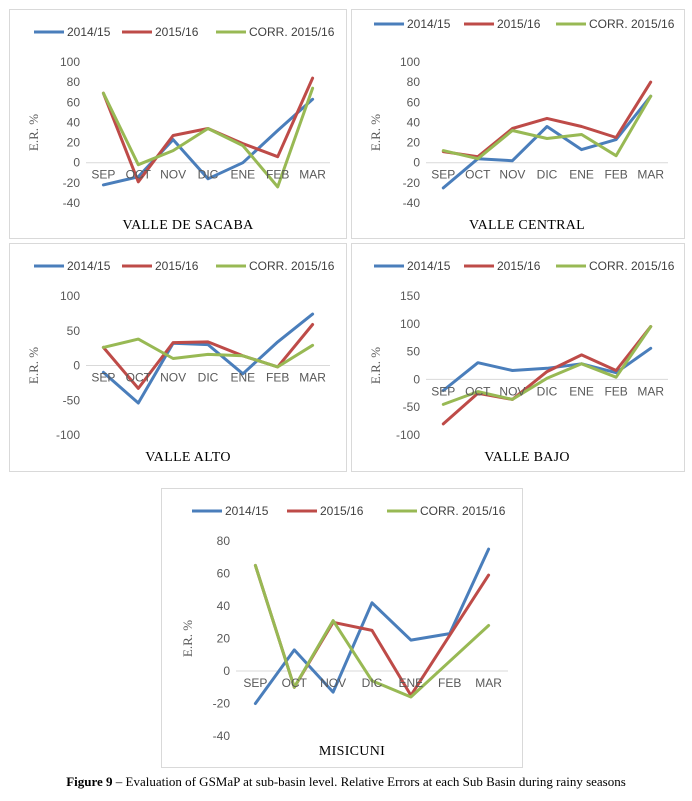  Describe the element at coordinates (527, 225) in the screenshot. I see `chart-title: VALLE CENTRAL` at that location.